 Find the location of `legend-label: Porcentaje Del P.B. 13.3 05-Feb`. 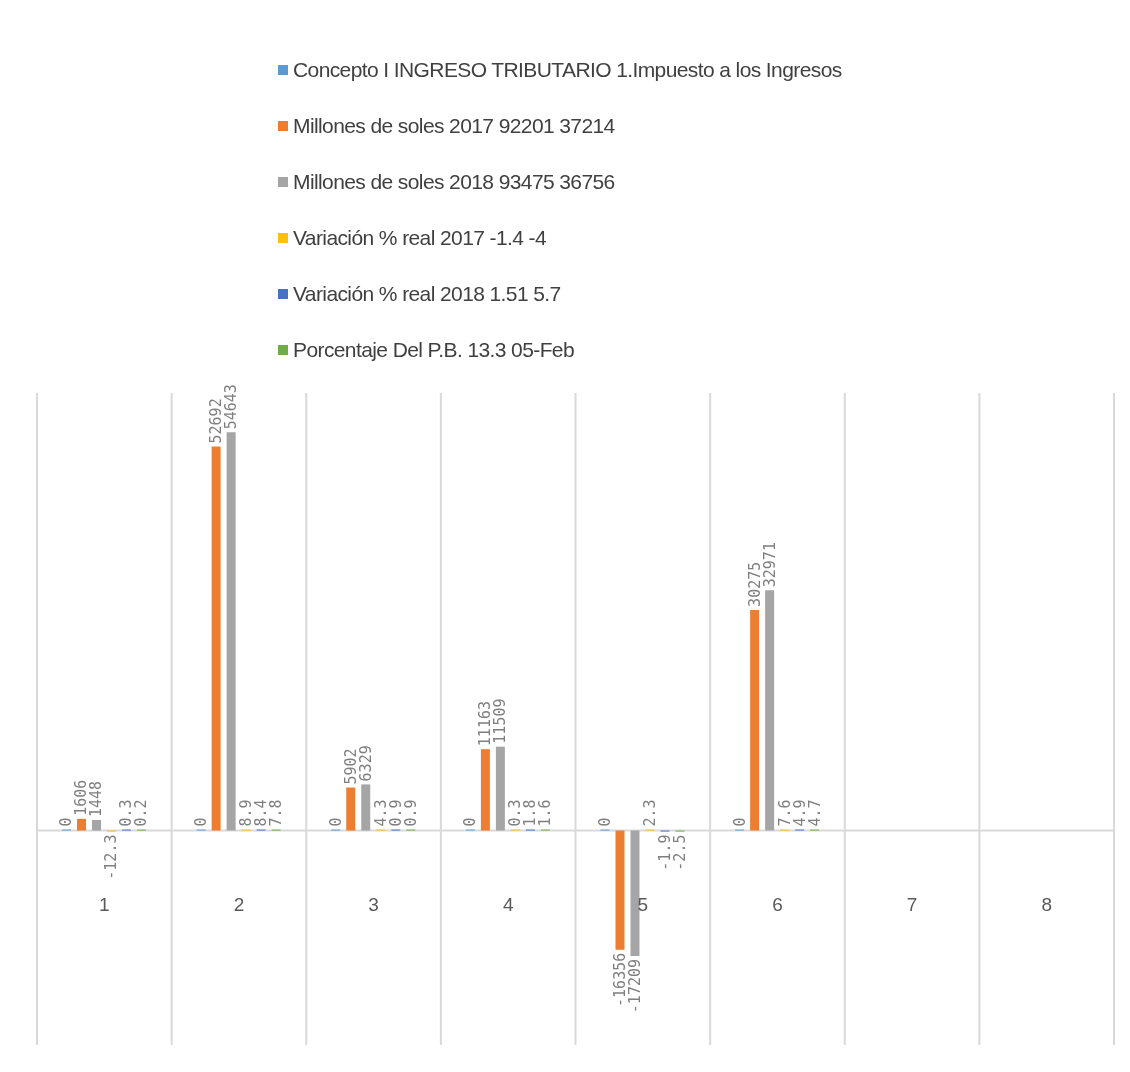

legend-label: Porcentaje Del P.B. 13.3 05-Feb is located at coordinates (434, 350).